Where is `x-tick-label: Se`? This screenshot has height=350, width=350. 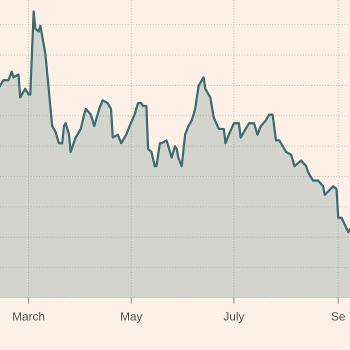
x-tick-label: Se is located at coordinates (338, 316).